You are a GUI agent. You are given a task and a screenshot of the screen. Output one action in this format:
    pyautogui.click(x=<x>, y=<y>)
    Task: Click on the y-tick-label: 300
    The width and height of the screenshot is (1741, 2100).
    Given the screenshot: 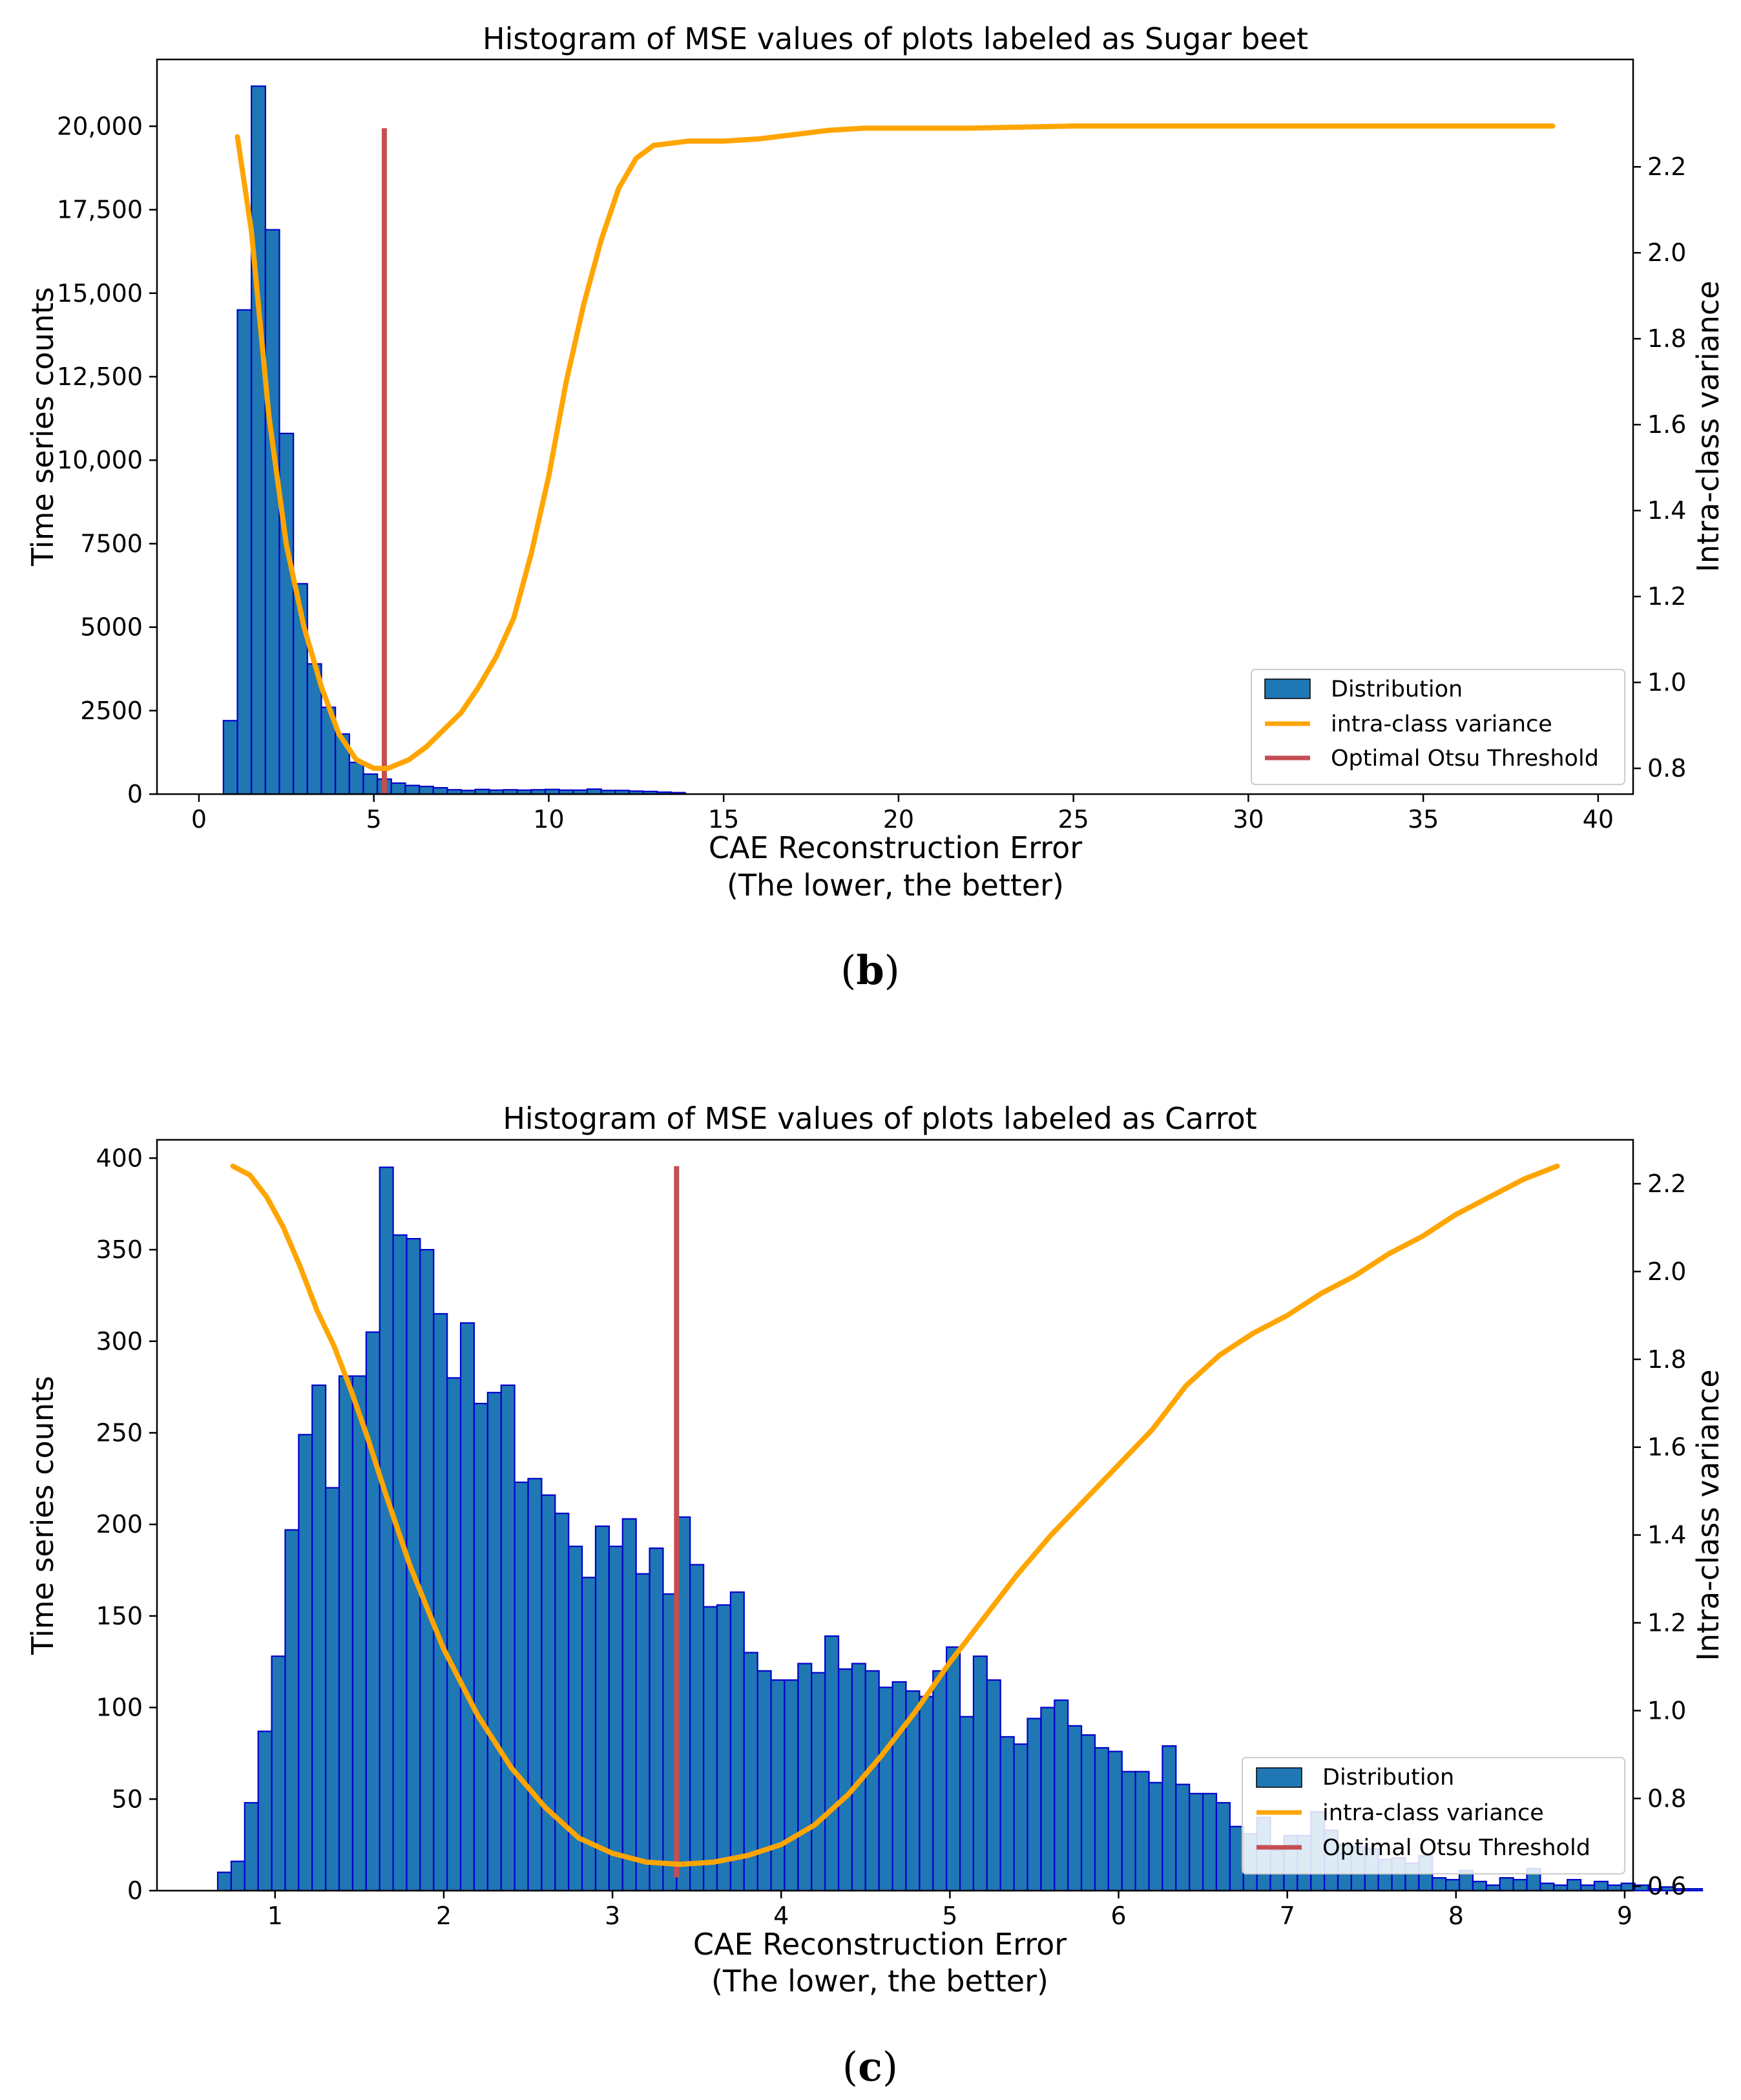 What is the action you would take?
    pyautogui.click(x=120, y=1341)
    